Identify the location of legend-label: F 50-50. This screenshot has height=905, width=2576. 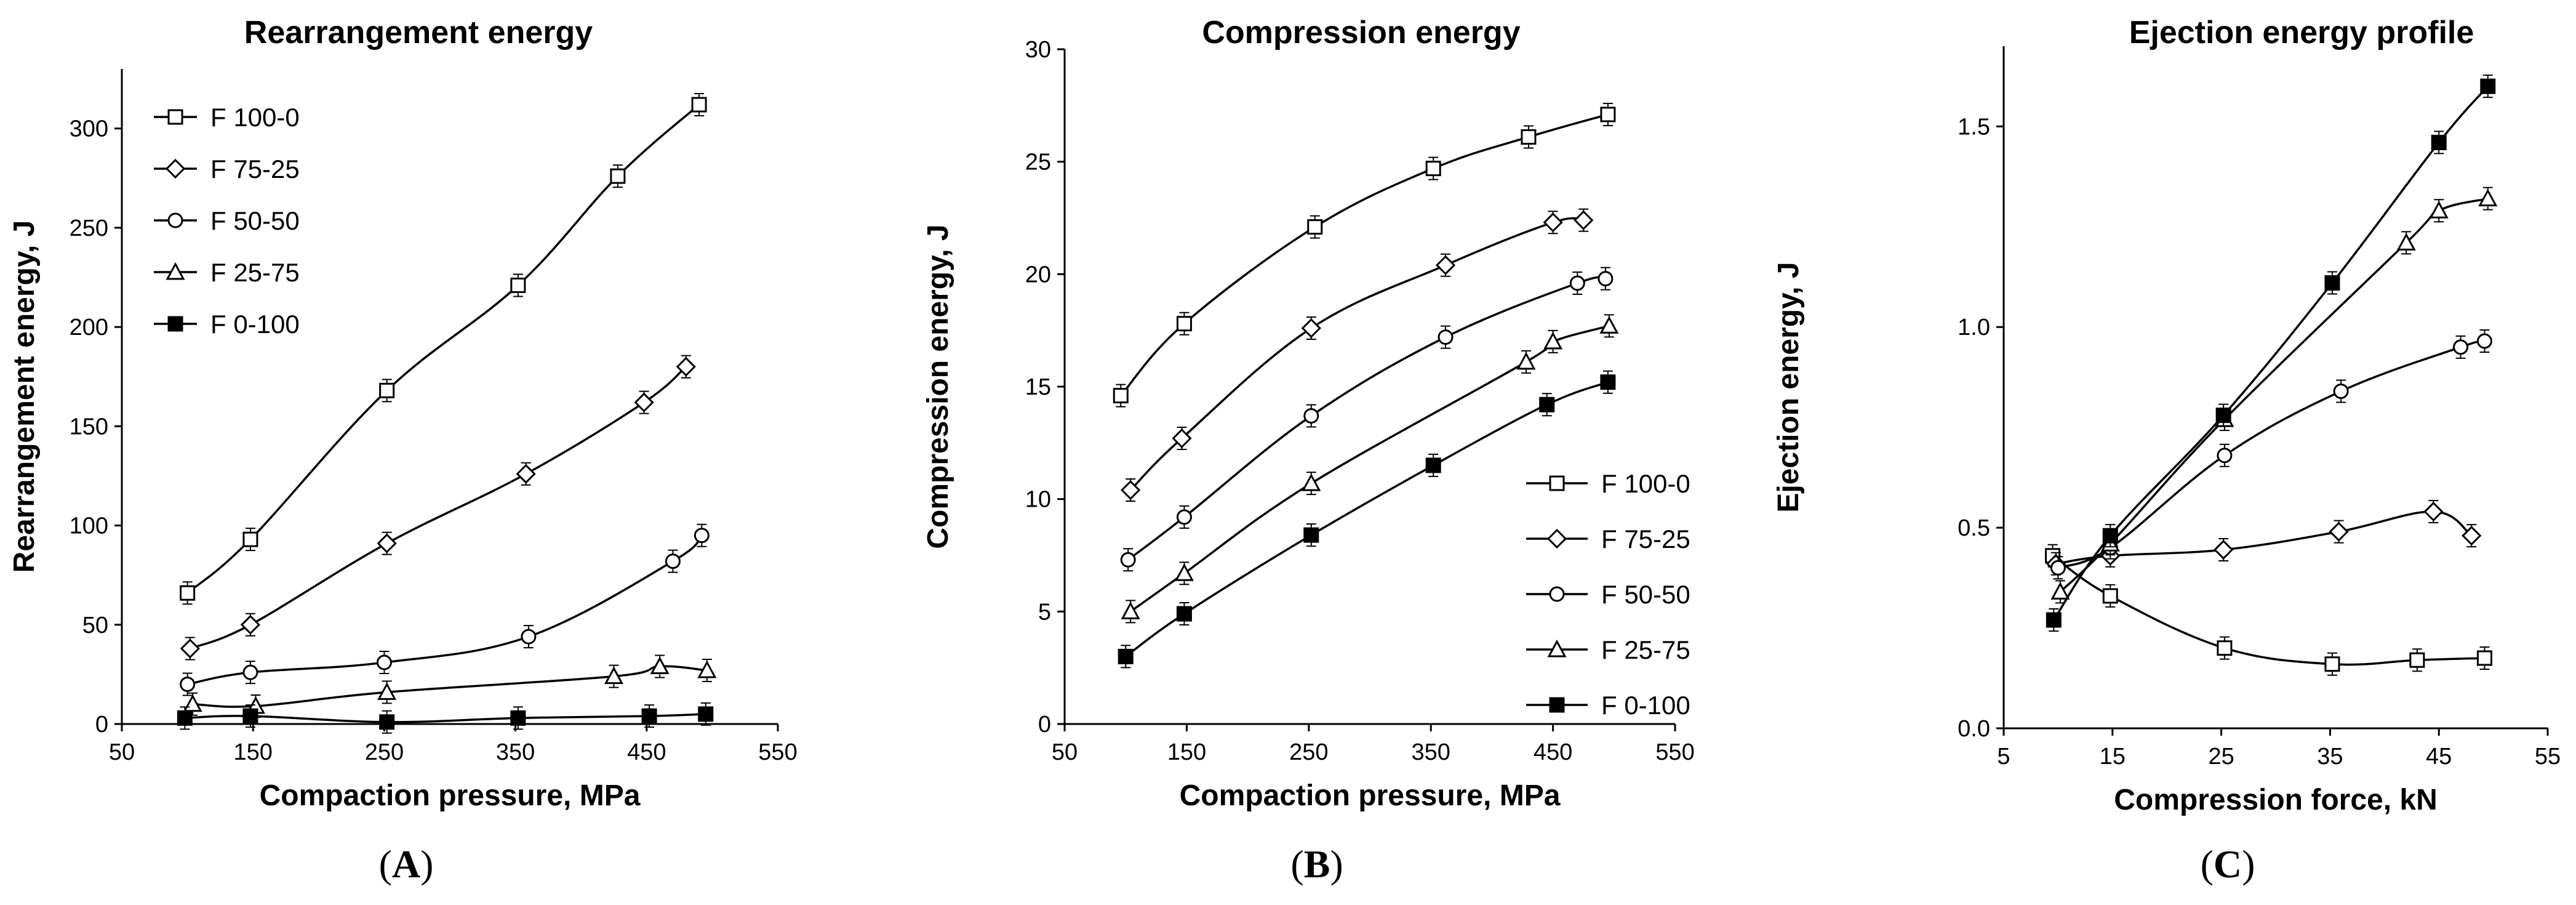
(255, 220).